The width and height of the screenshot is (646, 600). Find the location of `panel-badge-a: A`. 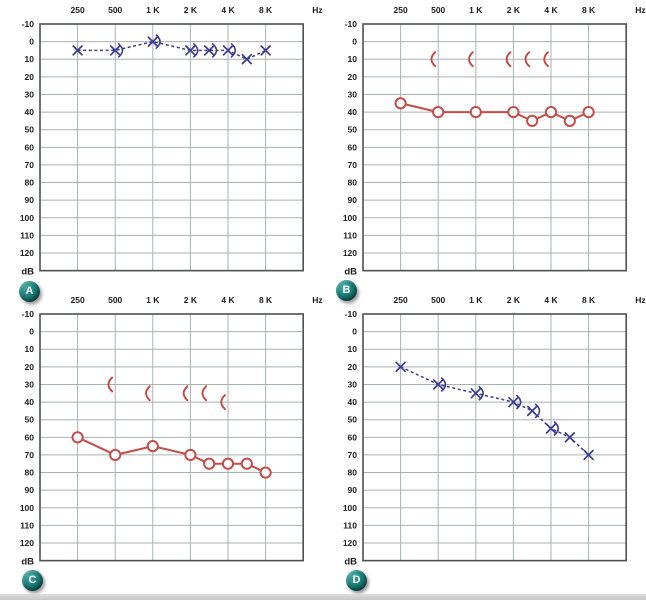

panel-badge-a: A is located at coordinates (29, 291).